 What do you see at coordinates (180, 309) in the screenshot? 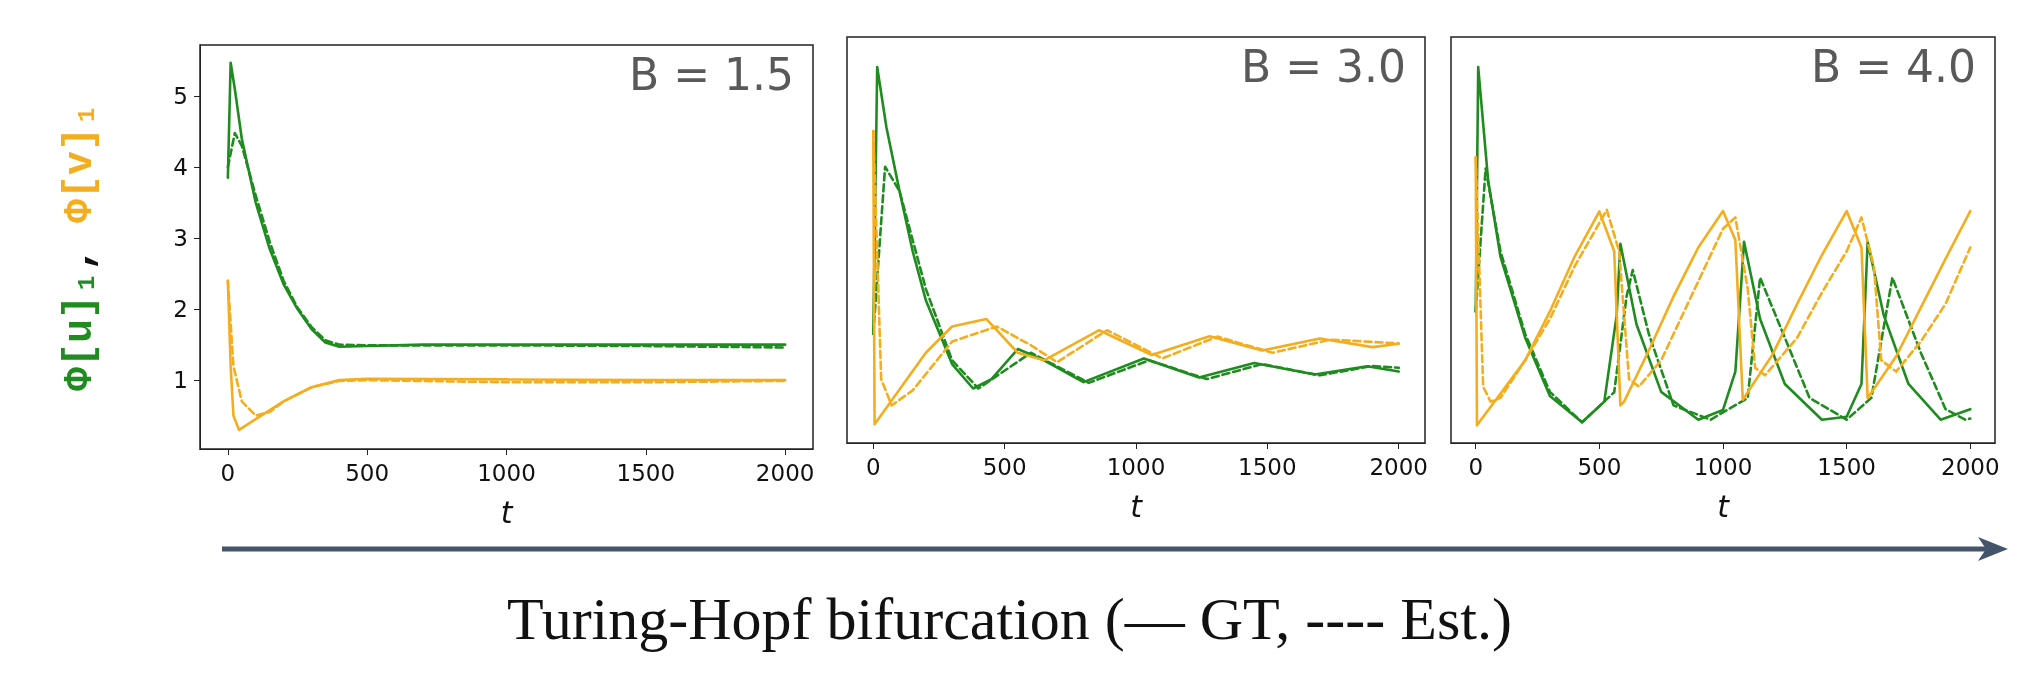
I see `y-tick-label: 2` at bounding box center [180, 309].